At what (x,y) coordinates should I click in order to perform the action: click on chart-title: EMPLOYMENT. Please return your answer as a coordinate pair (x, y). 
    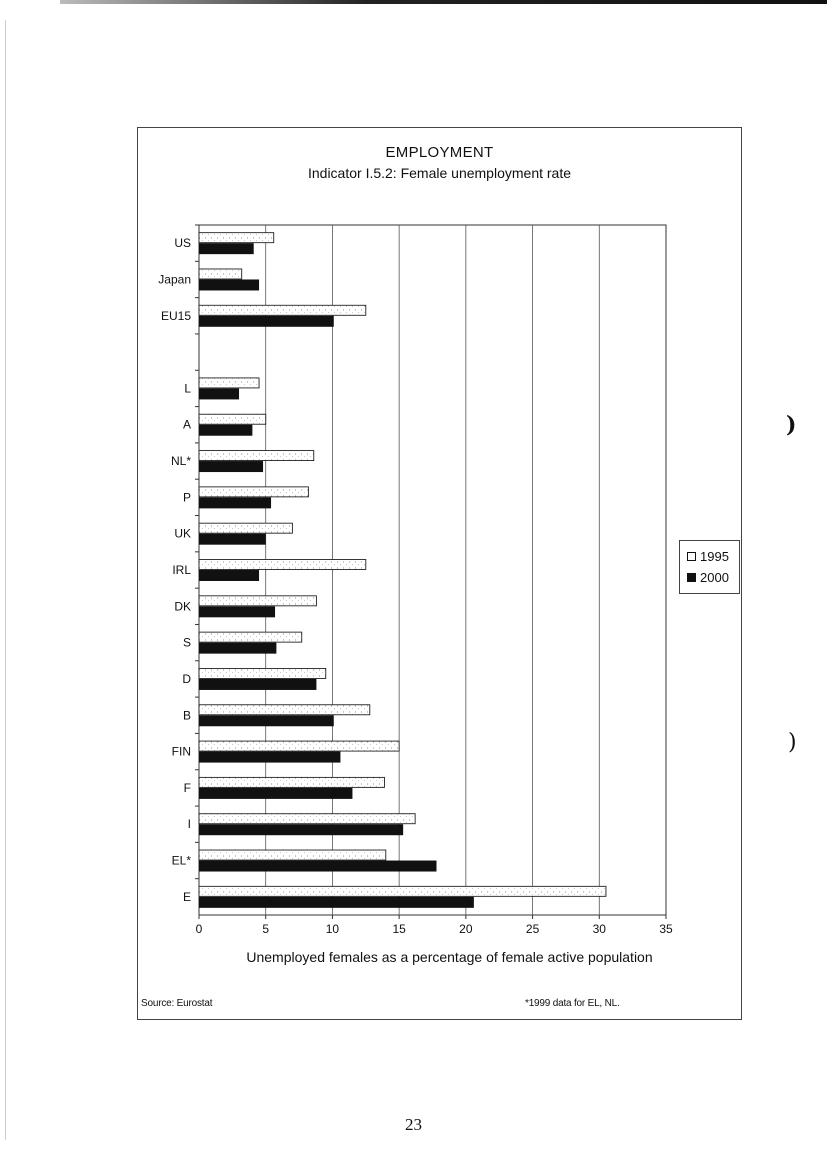
    Looking at the image, I should click on (439, 152).